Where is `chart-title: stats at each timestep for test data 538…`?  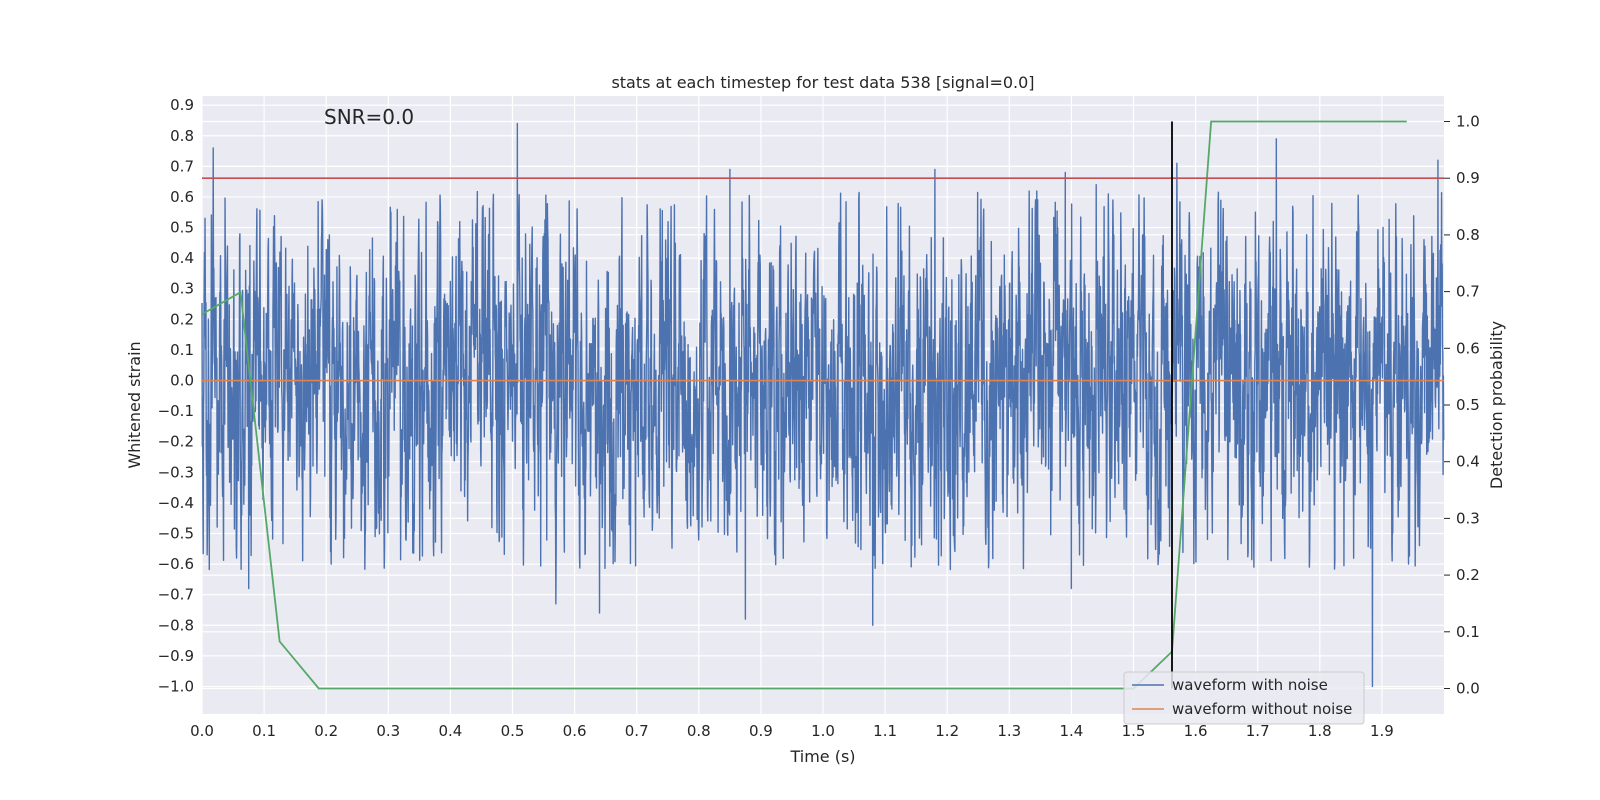 chart-title: stats at each timestep for test data 538… is located at coordinates (822, 82).